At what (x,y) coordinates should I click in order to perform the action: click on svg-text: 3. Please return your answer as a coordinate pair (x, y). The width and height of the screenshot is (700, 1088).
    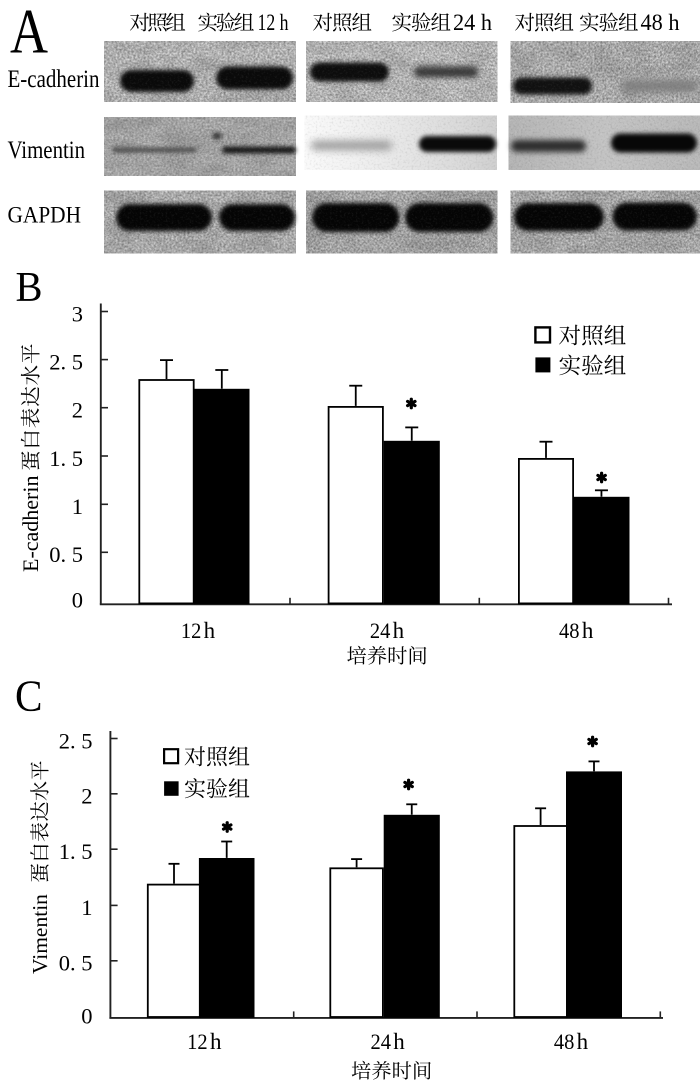
    Looking at the image, I should click on (77, 313).